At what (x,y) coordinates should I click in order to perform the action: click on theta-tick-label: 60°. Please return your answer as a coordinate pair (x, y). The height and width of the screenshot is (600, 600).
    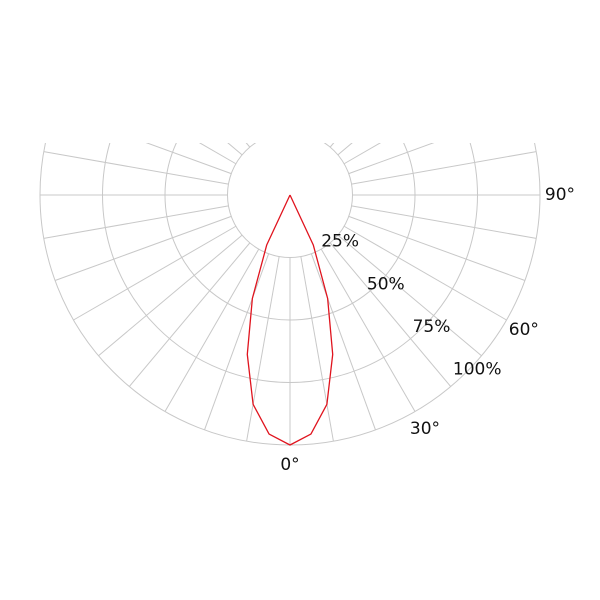
    Looking at the image, I should click on (524, 330).